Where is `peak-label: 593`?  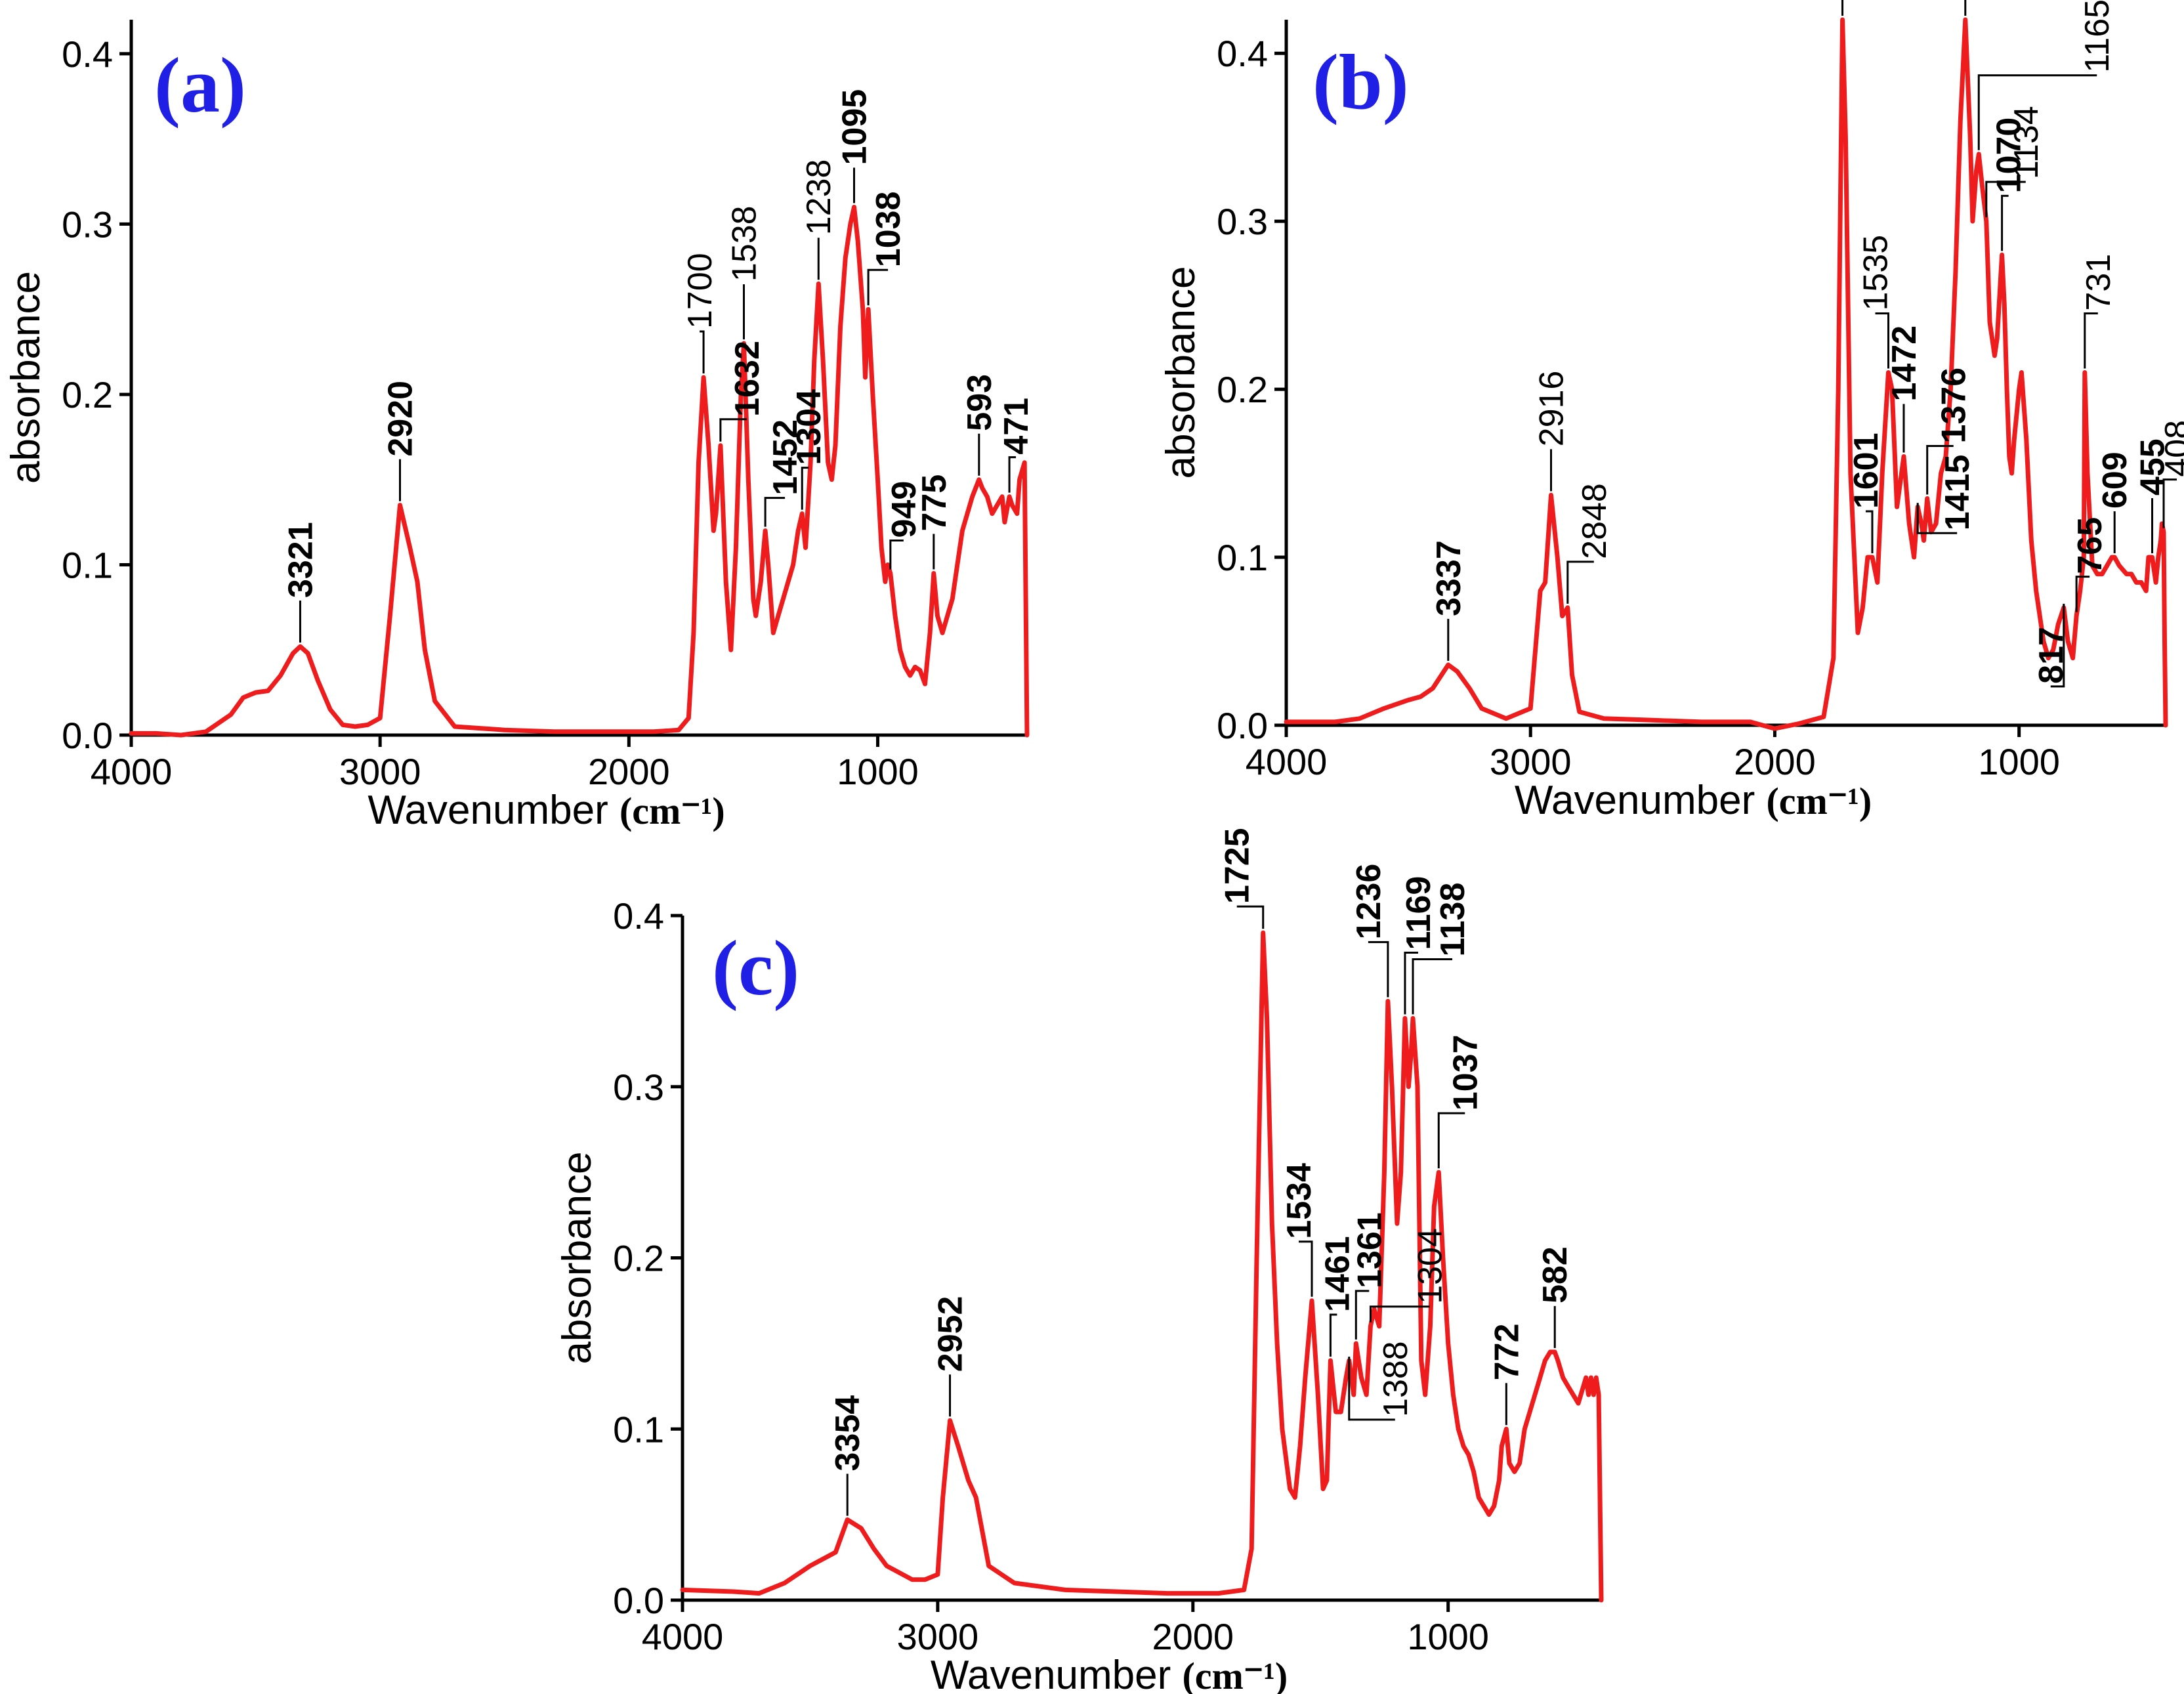 peak-label: 593 is located at coordinates (980, 402).